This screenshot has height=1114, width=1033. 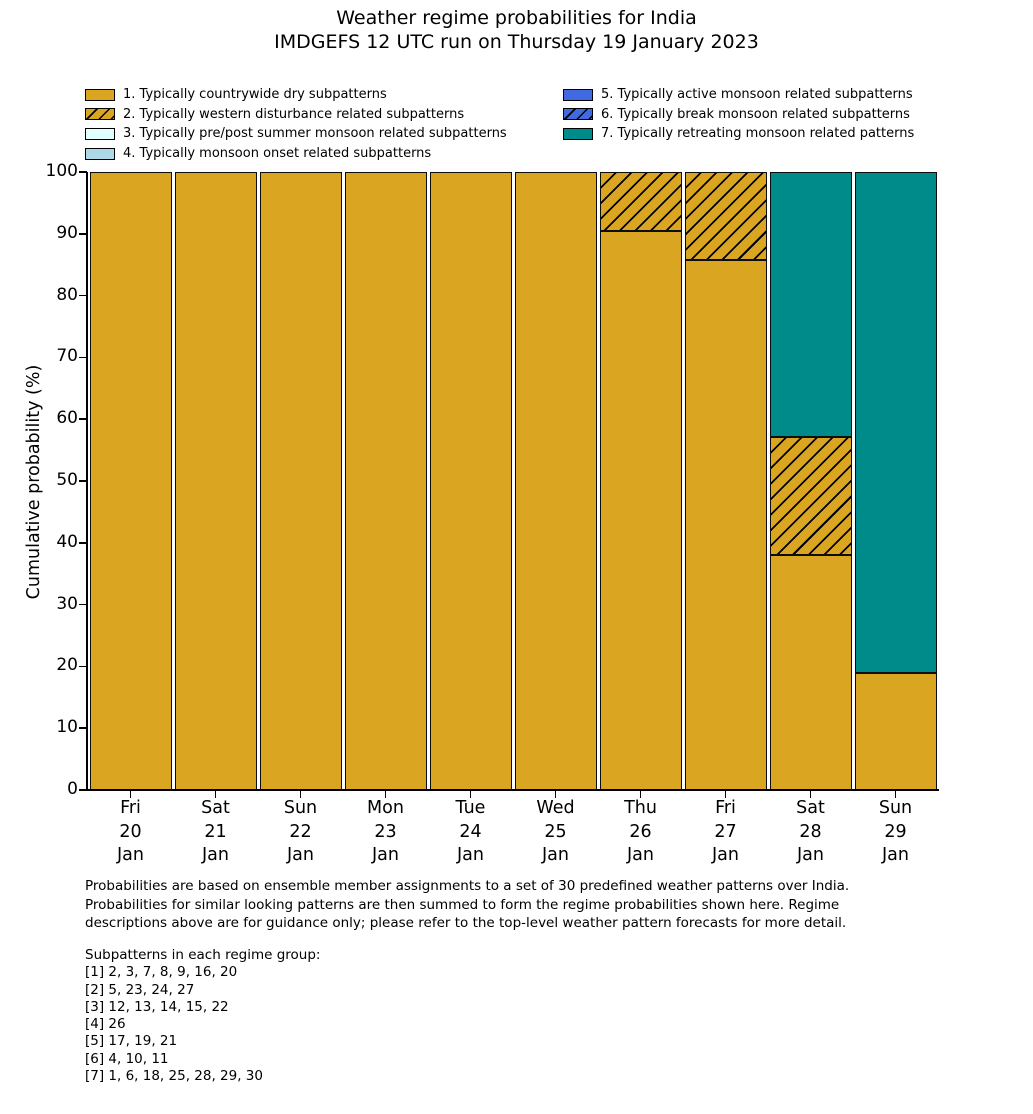 I want to click on x-tick-label-line: 22, so click(x=300, y=831).